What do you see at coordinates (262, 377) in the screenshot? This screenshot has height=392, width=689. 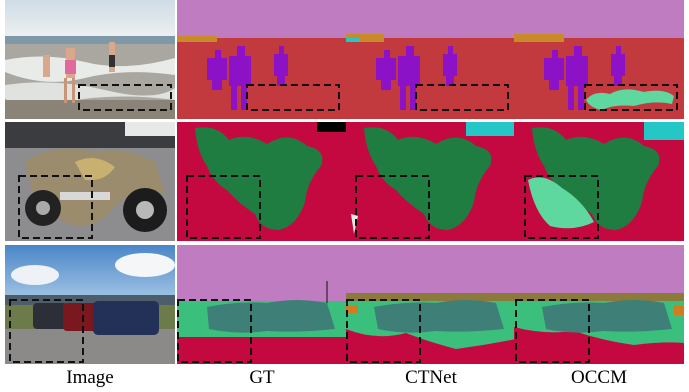 I see `column-label-gt: GT` at bounding box center [262, 377].